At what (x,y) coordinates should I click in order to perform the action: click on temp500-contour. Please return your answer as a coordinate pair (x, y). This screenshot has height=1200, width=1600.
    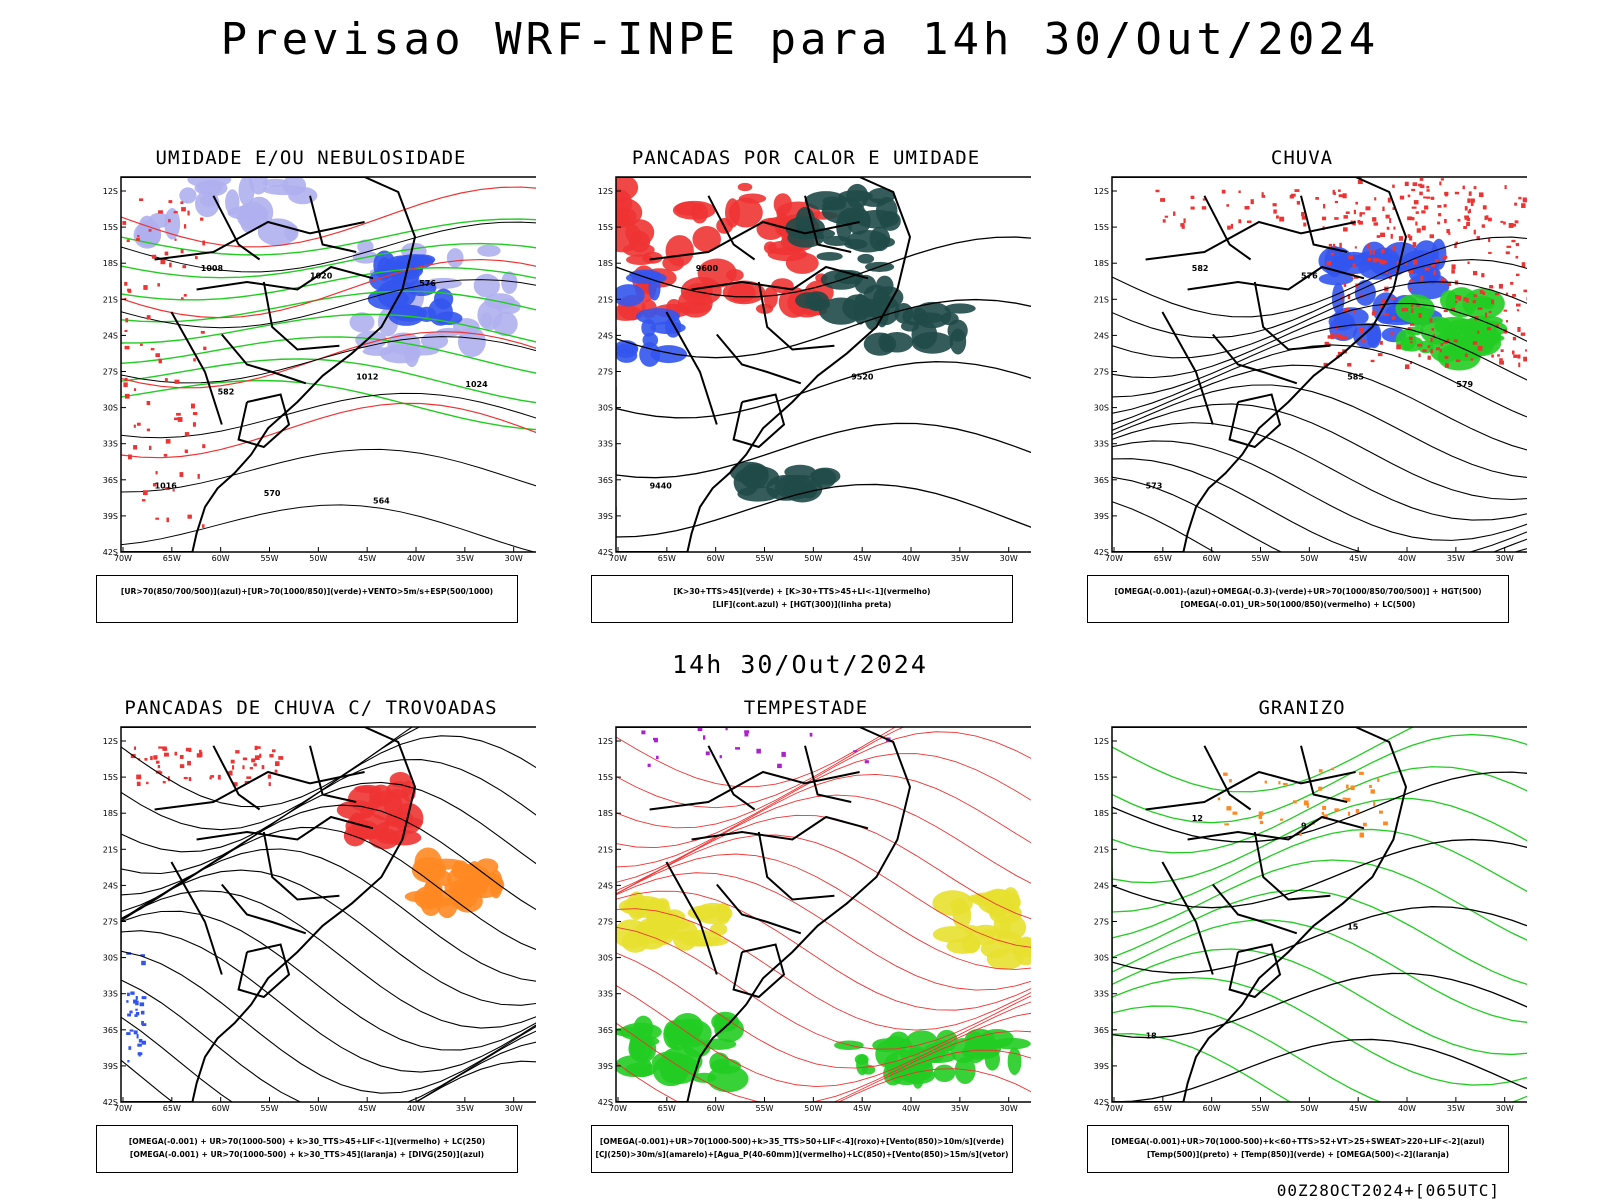
    Looking at the image, I should click on (1319, 1070).